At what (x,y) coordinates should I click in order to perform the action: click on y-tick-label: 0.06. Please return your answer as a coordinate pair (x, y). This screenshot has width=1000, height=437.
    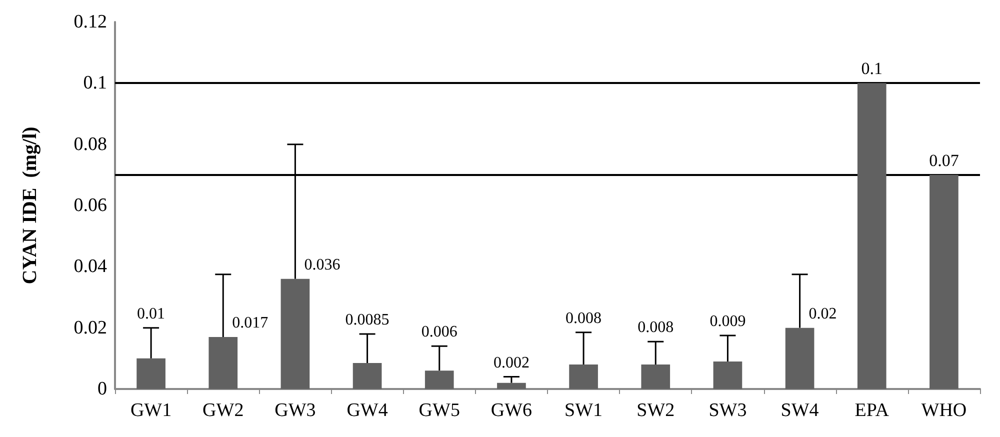
    Looking at the image, I should click on (90, 205).